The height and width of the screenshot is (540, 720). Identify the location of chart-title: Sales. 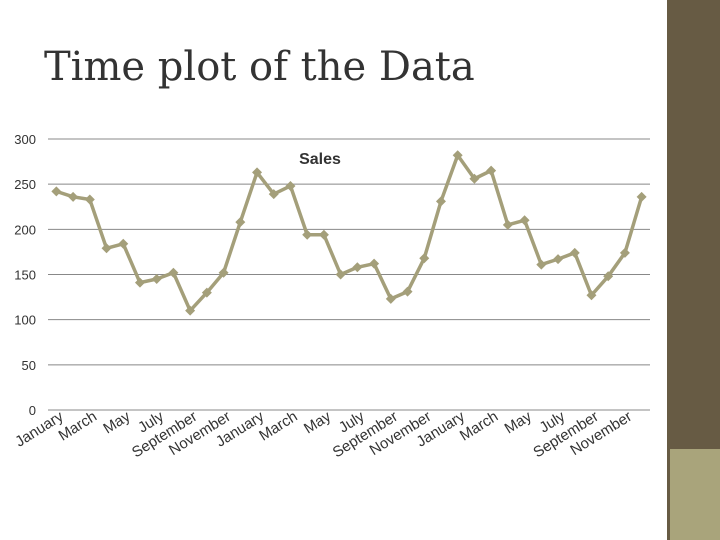
(320, 159).